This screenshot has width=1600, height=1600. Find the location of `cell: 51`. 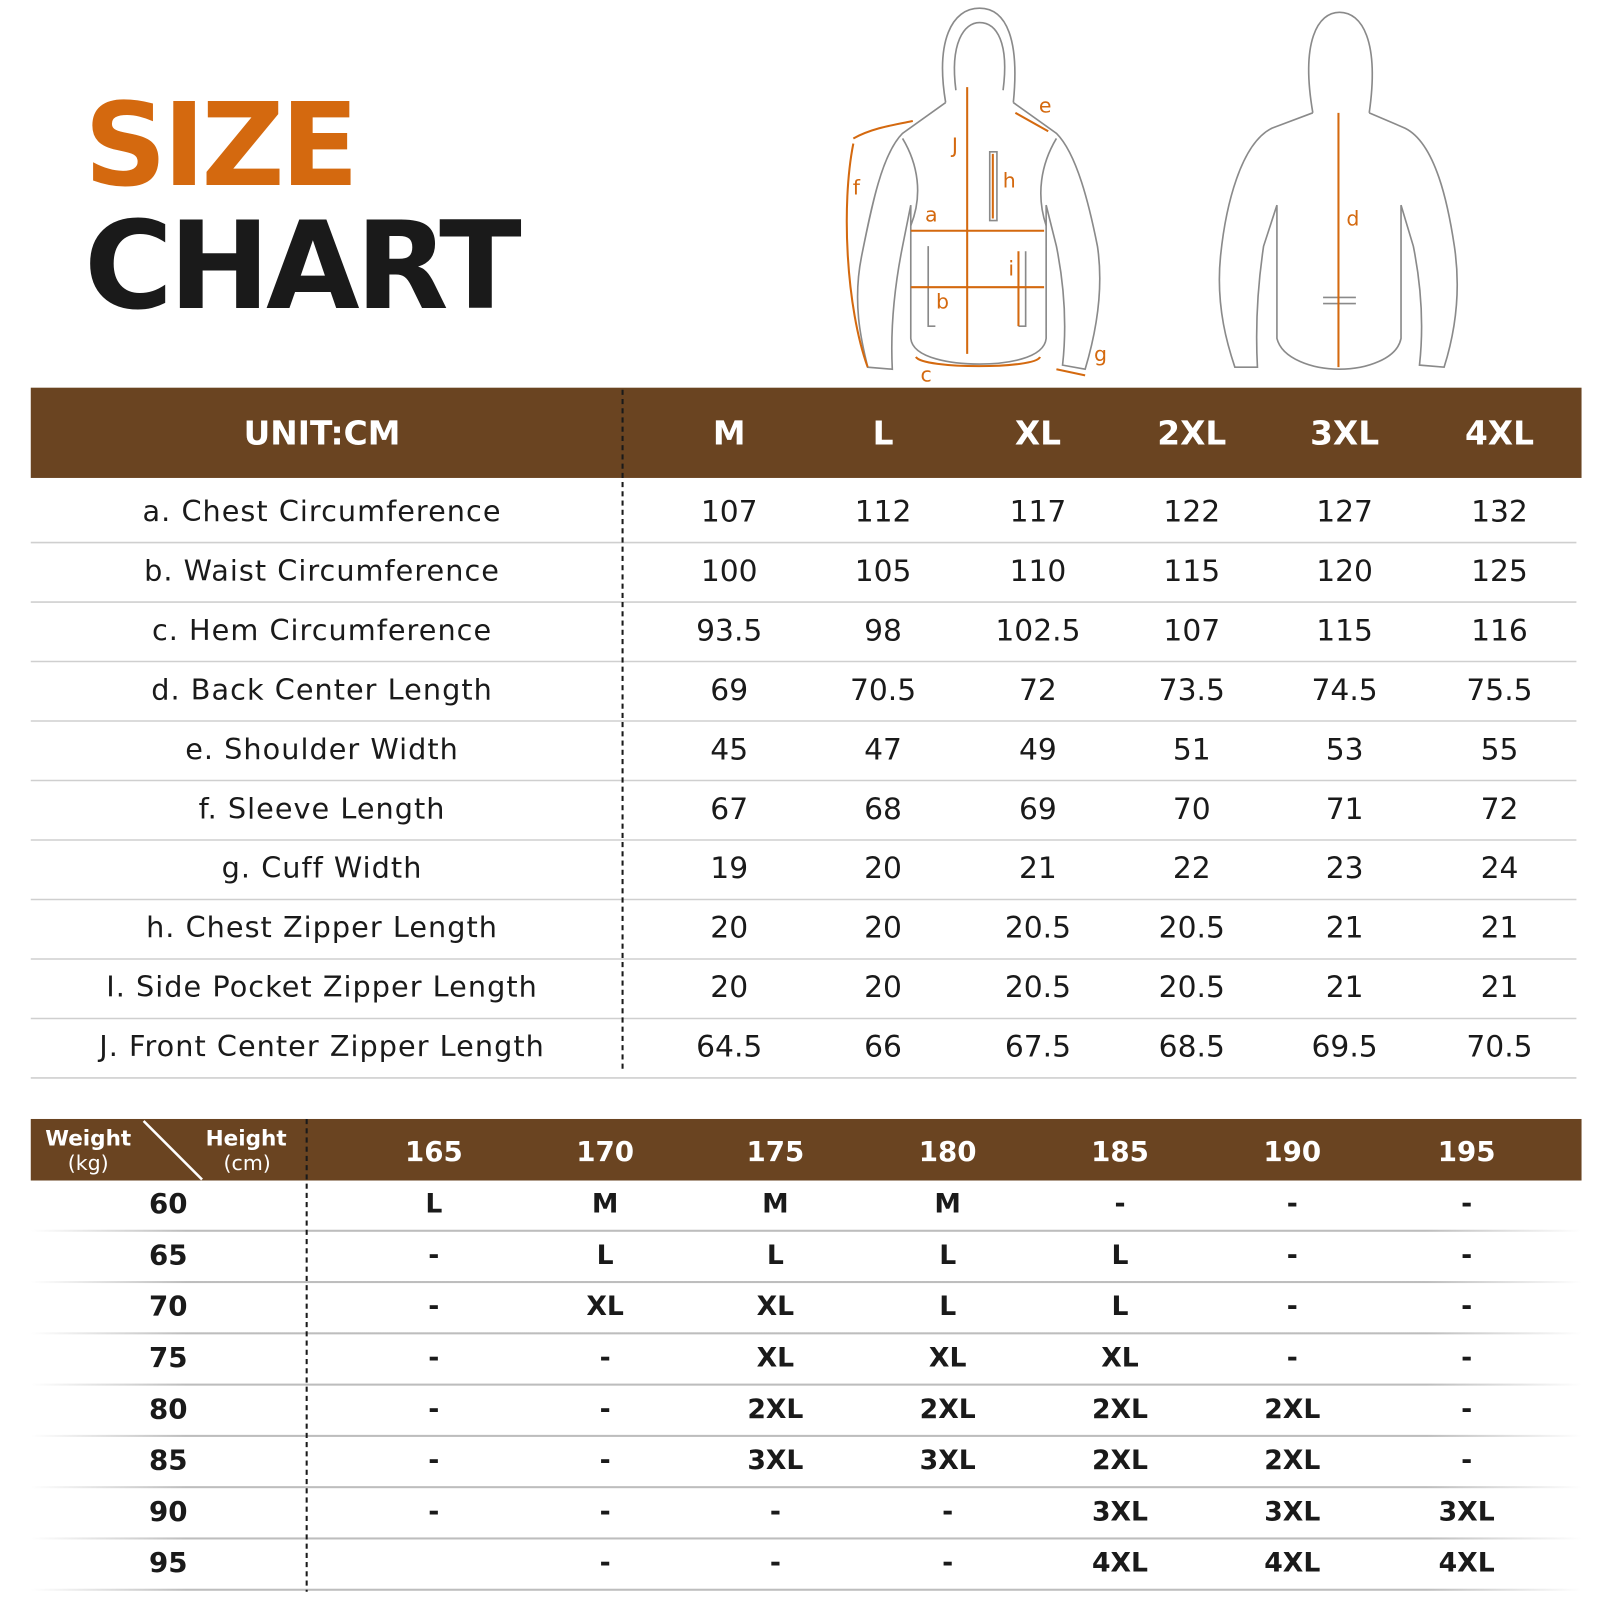

cell: 51 is located at coordinates (1192, 749).